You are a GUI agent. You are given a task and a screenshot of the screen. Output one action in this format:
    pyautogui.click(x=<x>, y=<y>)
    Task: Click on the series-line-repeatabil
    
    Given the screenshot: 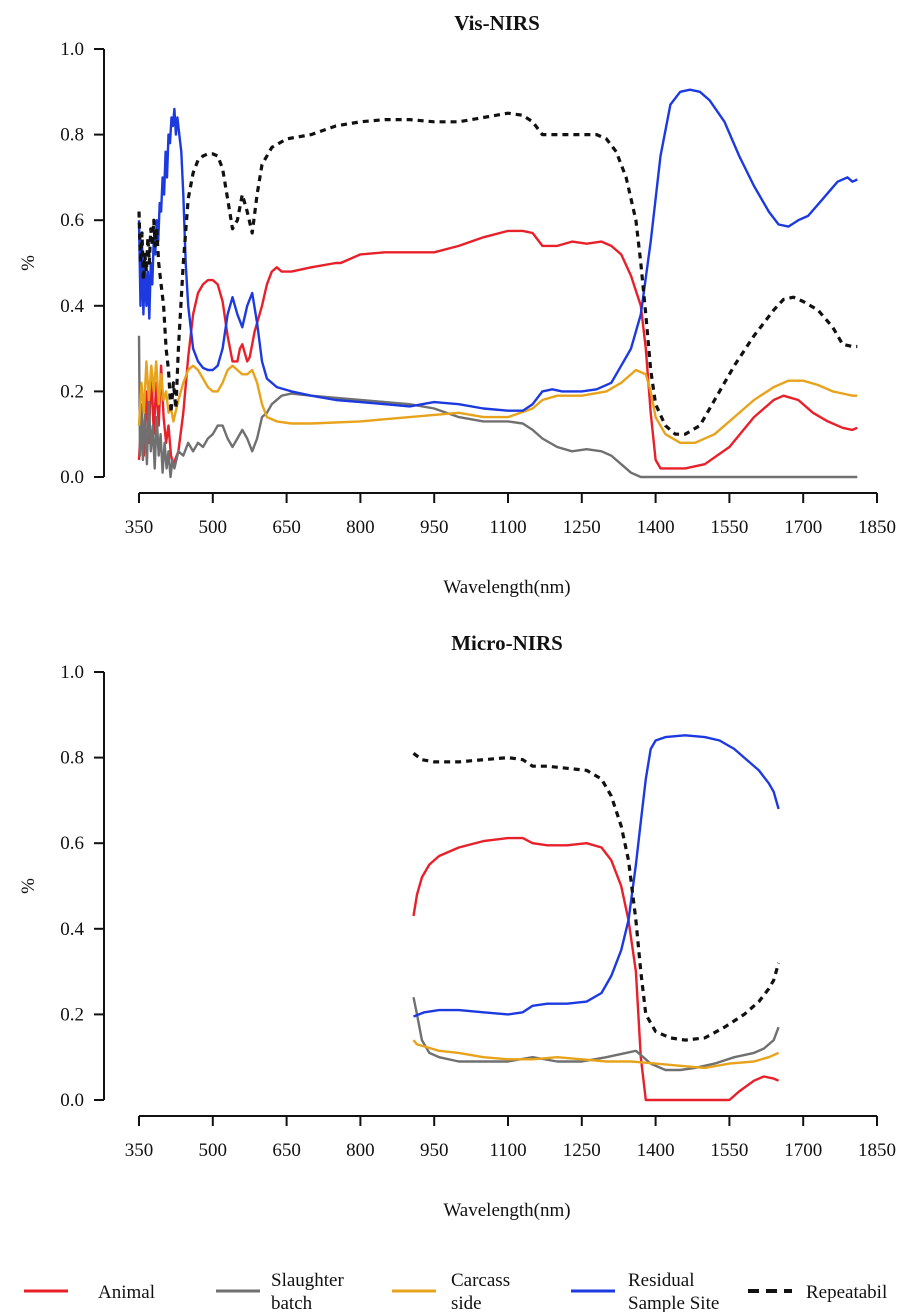 What is the action you would take?
    pyautogui.click(x=596, y=897)
    